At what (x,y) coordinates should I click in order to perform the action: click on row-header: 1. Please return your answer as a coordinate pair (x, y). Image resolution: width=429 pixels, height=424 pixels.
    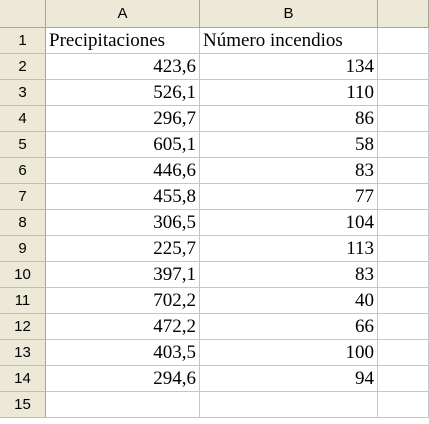
    Looking at the image, I should click on (23, 41).